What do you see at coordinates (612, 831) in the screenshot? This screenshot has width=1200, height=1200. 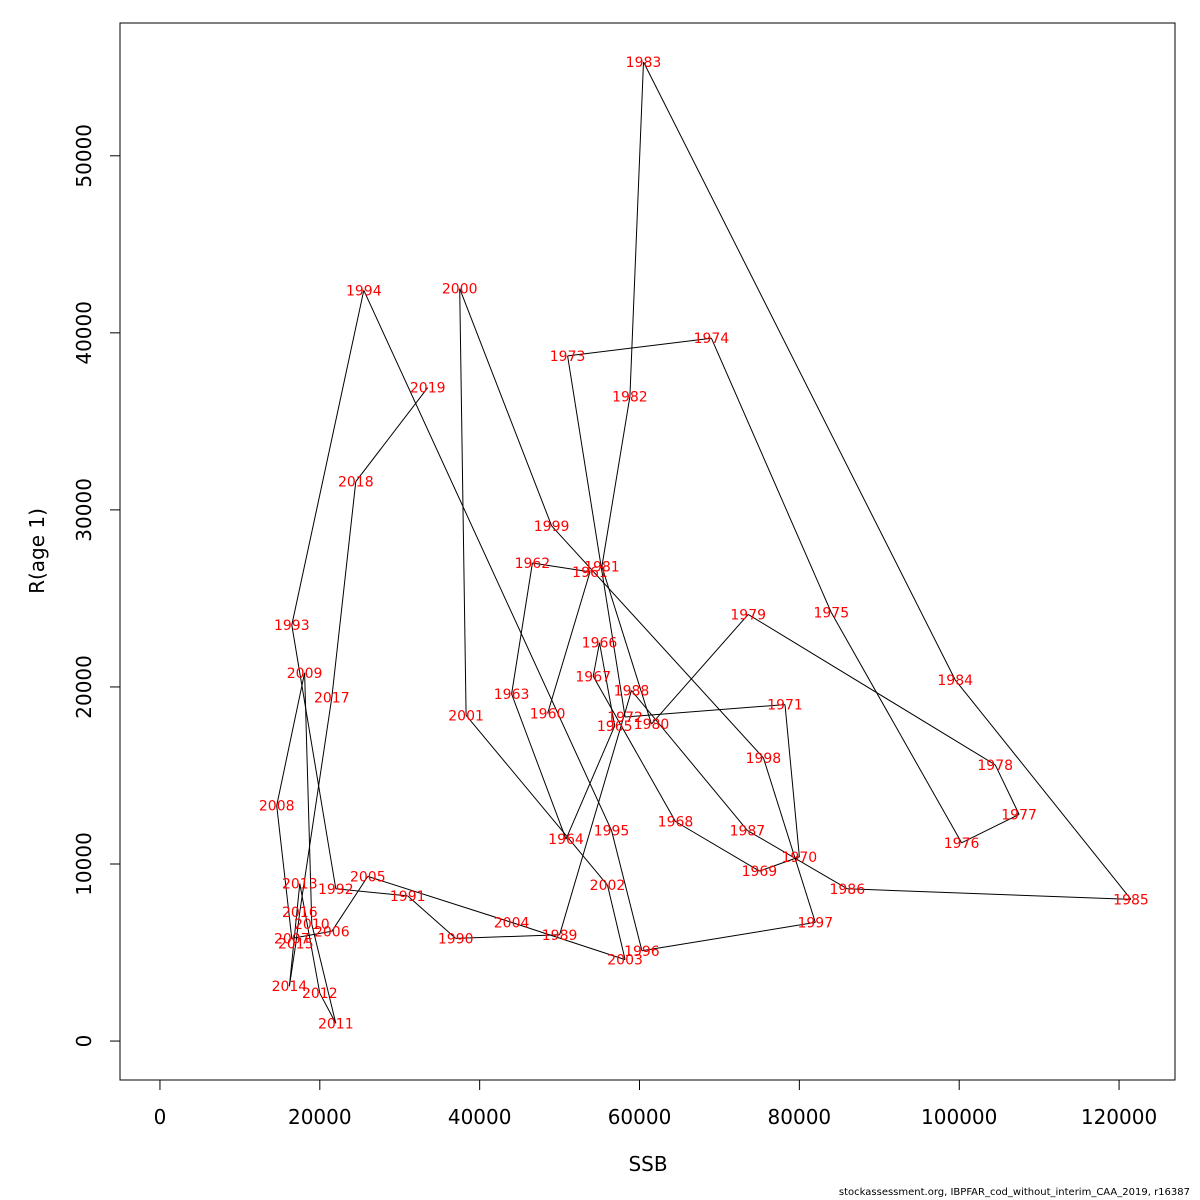 I see `point-label-1995: 1995` at bounding box center [612, 831].